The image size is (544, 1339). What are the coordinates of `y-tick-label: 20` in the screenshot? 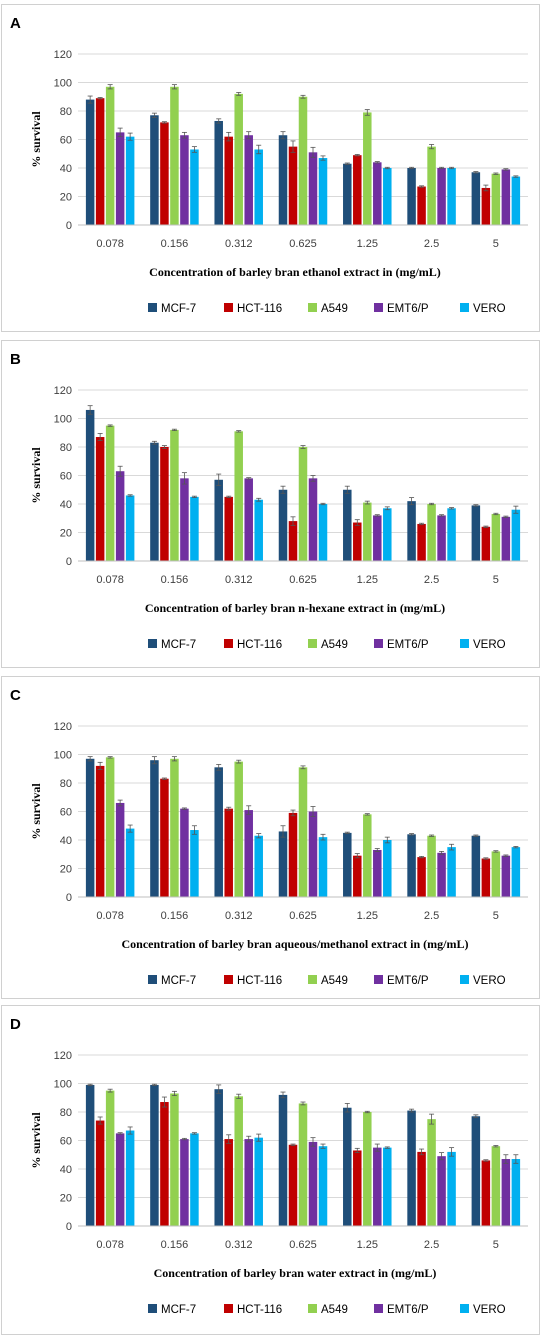 It's located at (66, 870).